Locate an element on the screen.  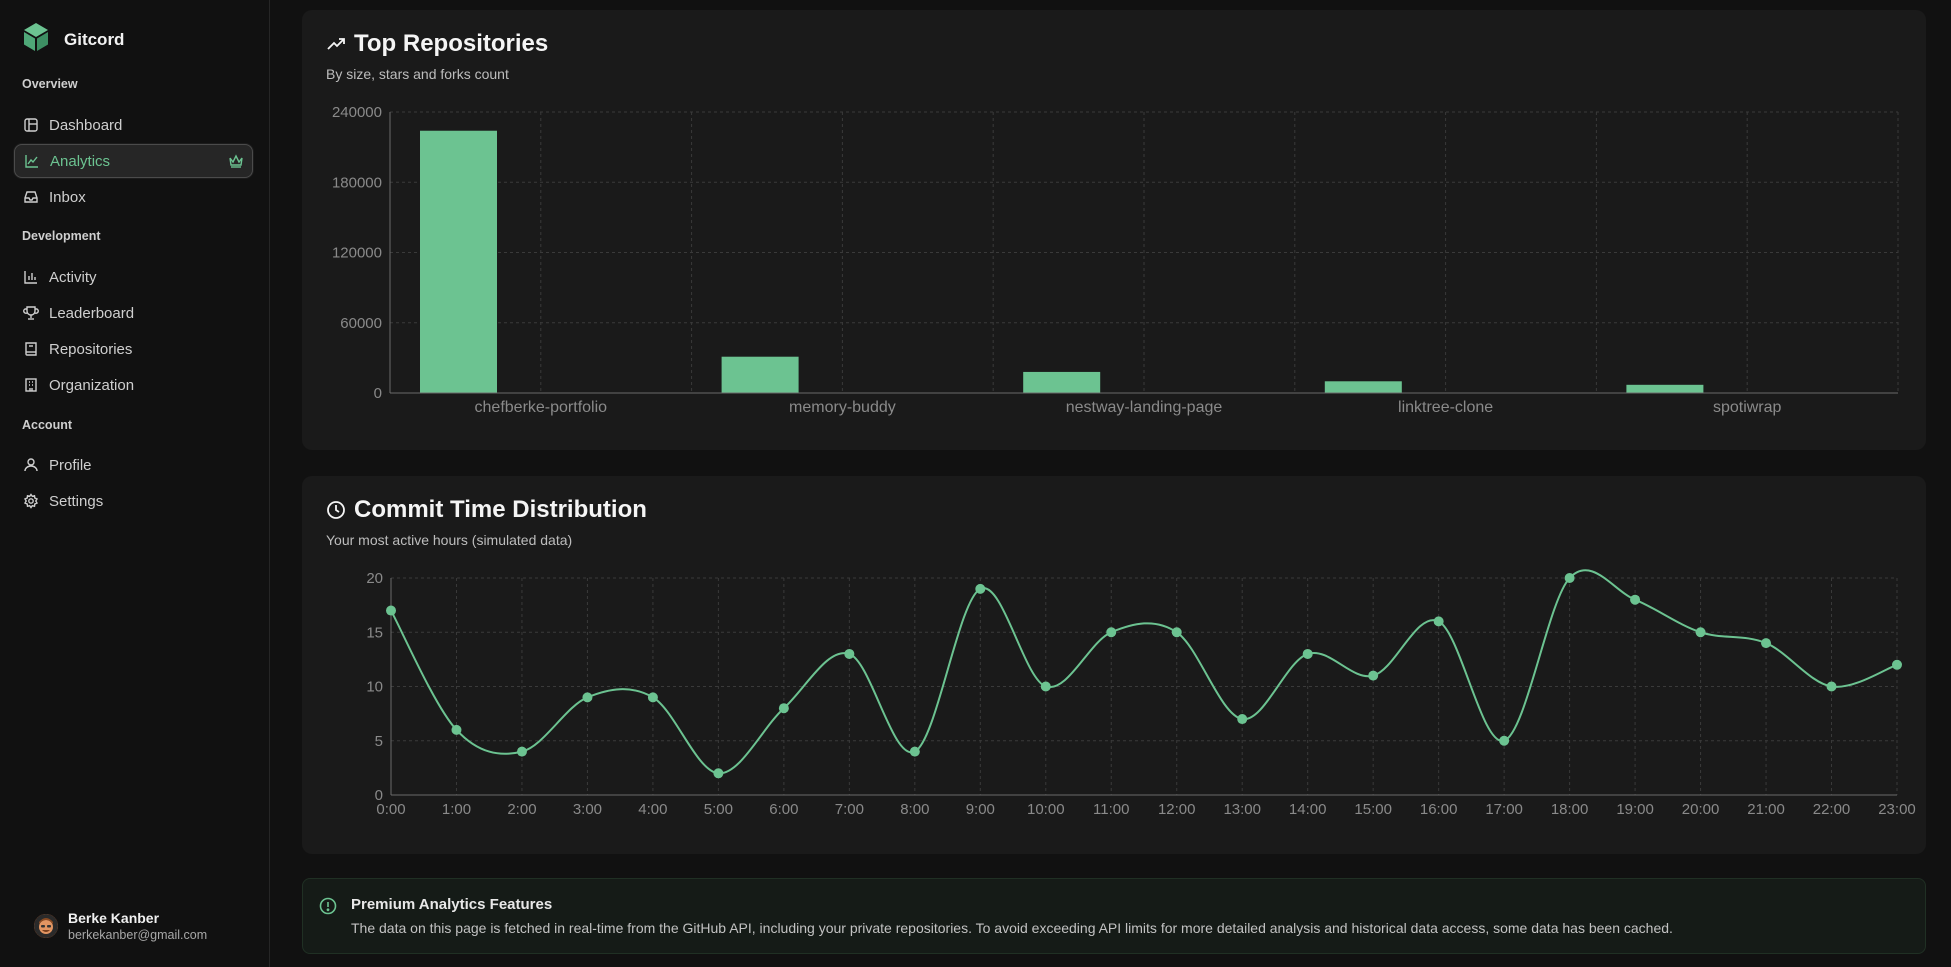
section-label-overview: Overview is located at coordinates (50, 84).